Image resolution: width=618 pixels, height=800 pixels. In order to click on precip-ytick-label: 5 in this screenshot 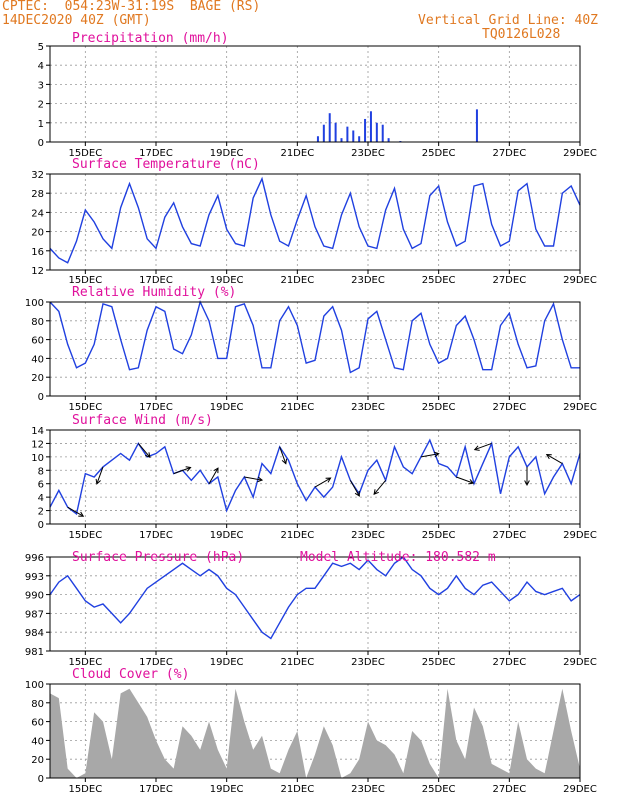, I will do `click(41, 47)`.